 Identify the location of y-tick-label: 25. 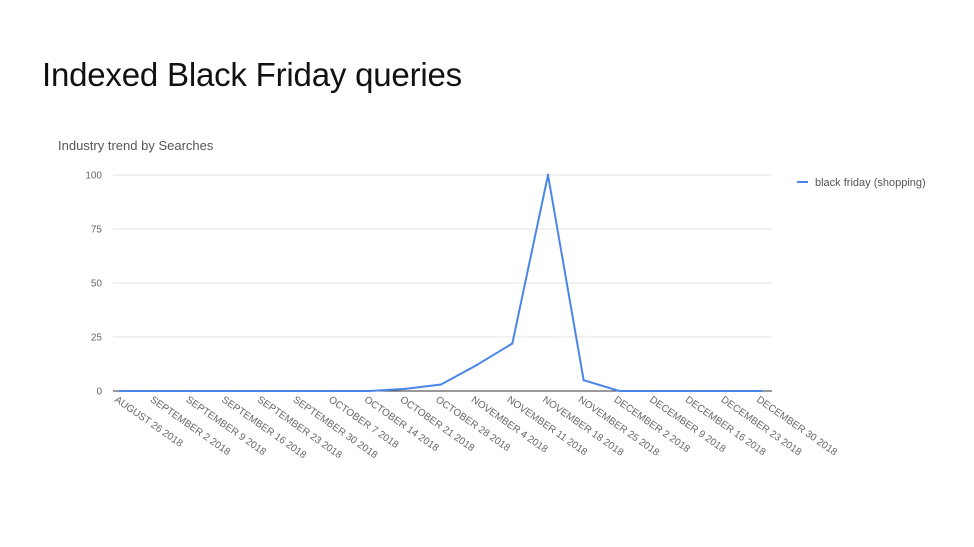
(97, 338).